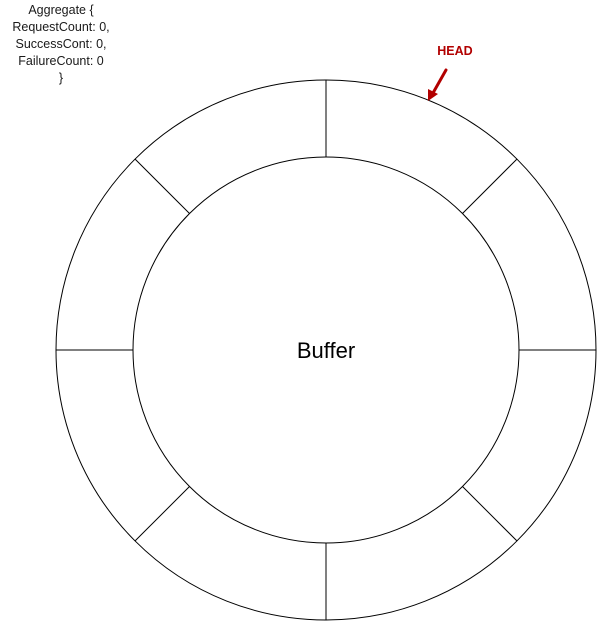 This screenshot has height=622, width=597. What do you see at coordinates (450, 72) in the screenshot?
I see `head-pointer: HEAD` at bounding box center [450, 72].